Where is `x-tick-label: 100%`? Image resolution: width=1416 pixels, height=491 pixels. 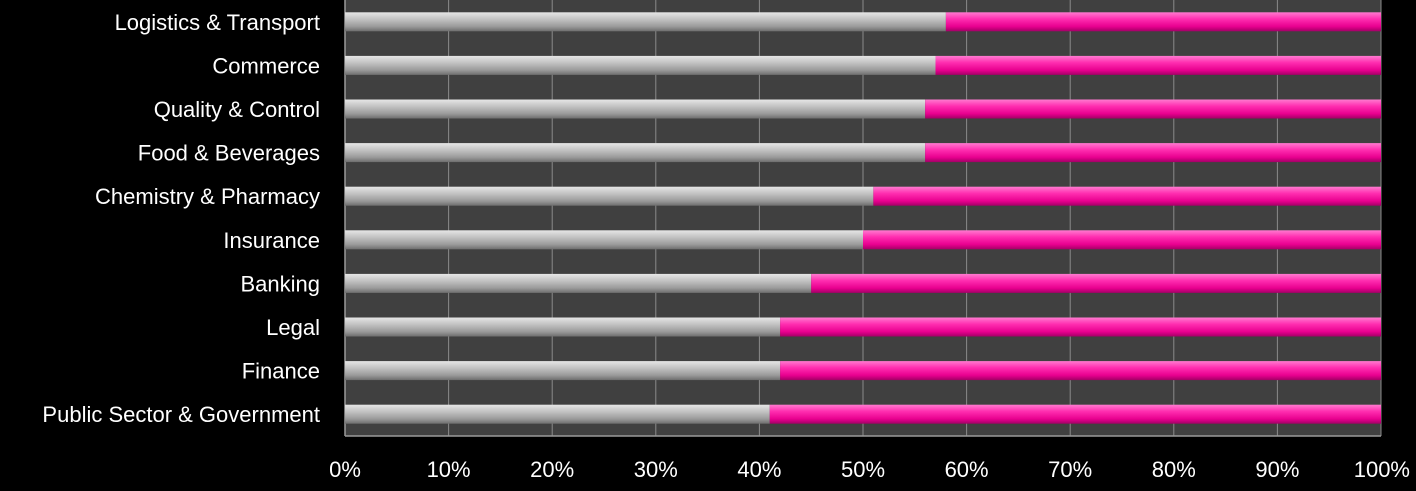 x-tick-label: 100% is located at coordinates (1382, 469).